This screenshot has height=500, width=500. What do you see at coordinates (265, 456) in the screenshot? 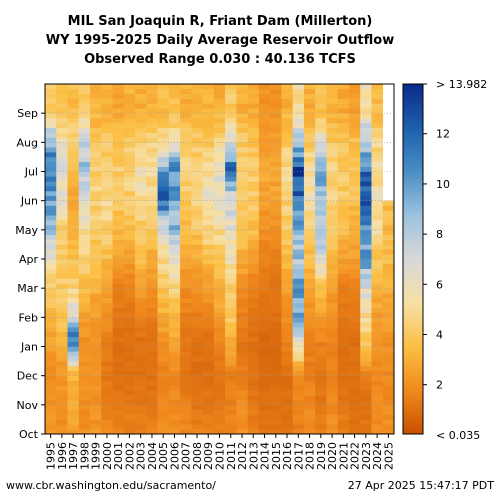
I see `x-tick-label: 2014` at bounding box center [265, 456].